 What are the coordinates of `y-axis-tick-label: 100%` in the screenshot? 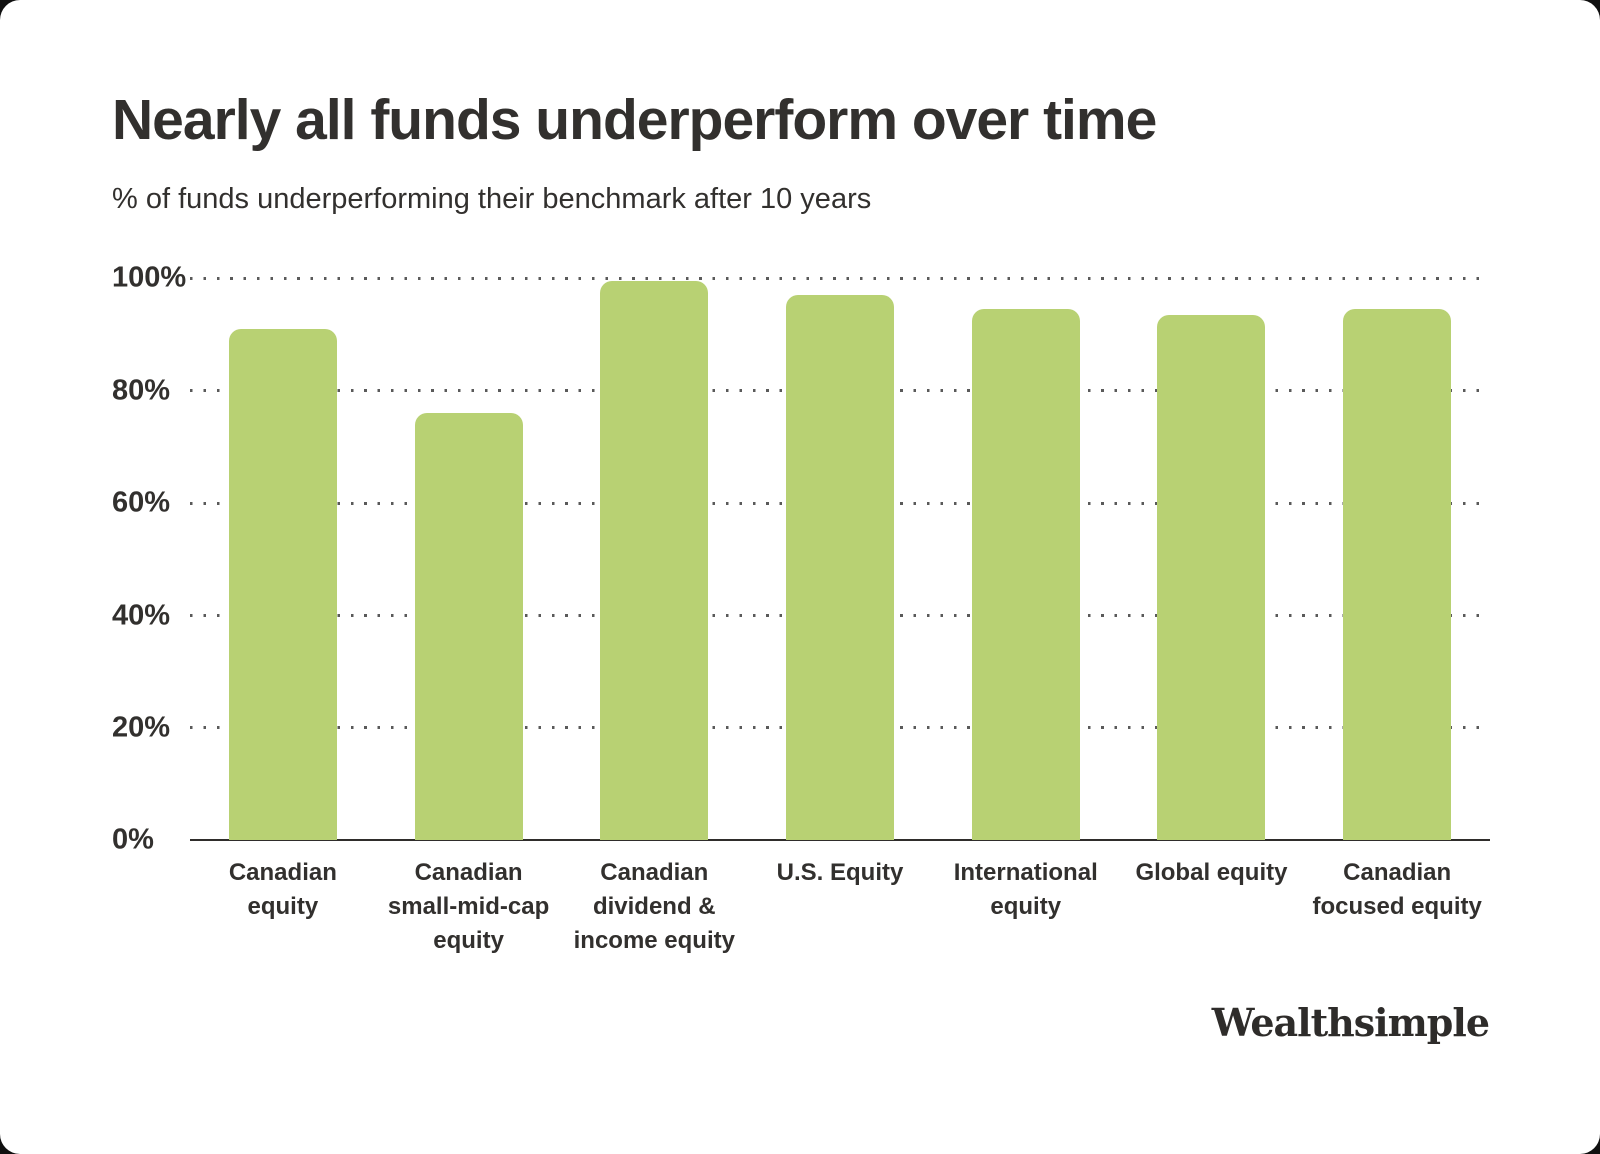 It's located at (149, 277).